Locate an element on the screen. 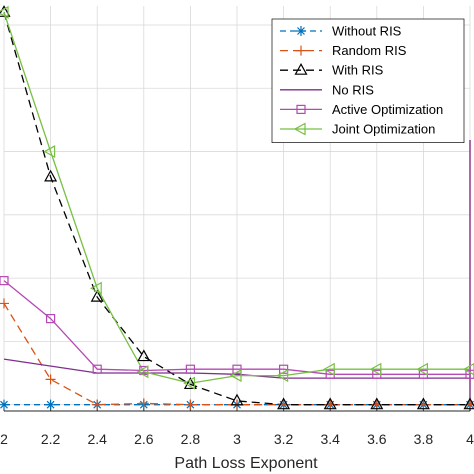 The image size is (474, 474). legend-entry-3: No RIS is located at coordinates (327, 89).